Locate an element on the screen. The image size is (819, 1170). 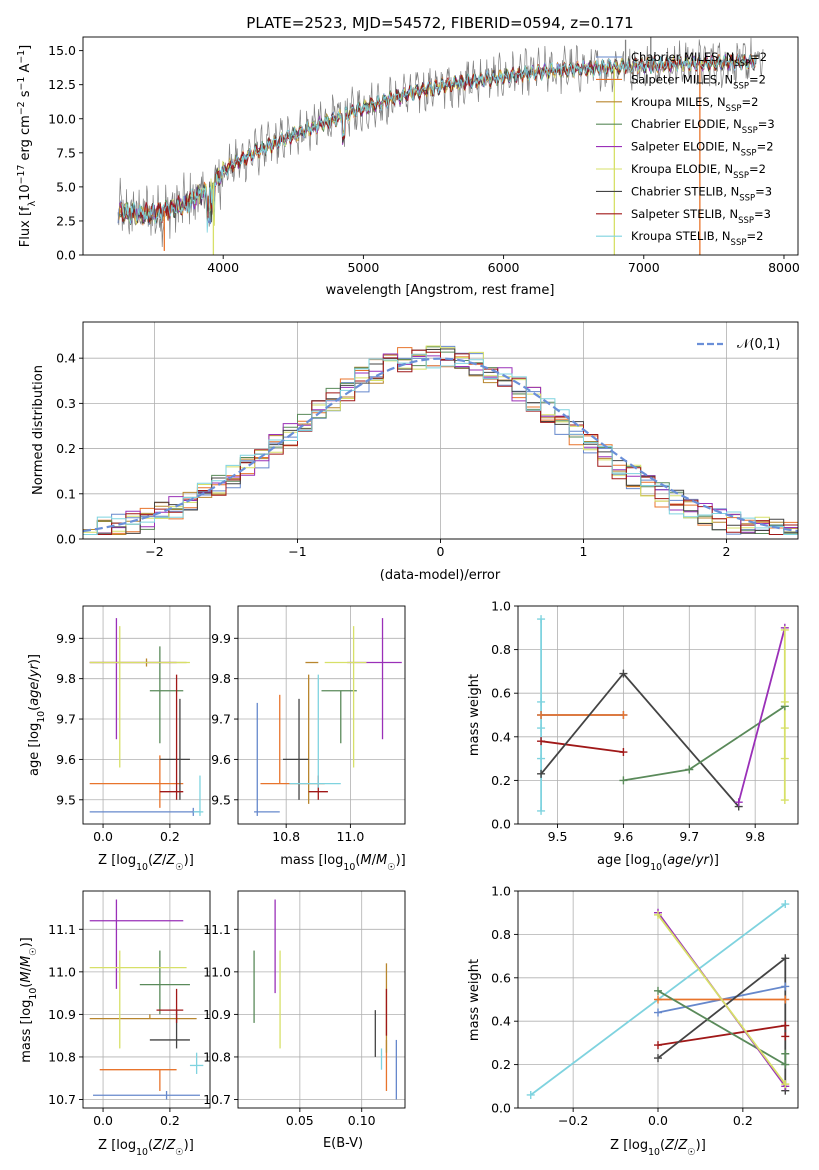
mass-age-axes is located at coordinates (321, 715).